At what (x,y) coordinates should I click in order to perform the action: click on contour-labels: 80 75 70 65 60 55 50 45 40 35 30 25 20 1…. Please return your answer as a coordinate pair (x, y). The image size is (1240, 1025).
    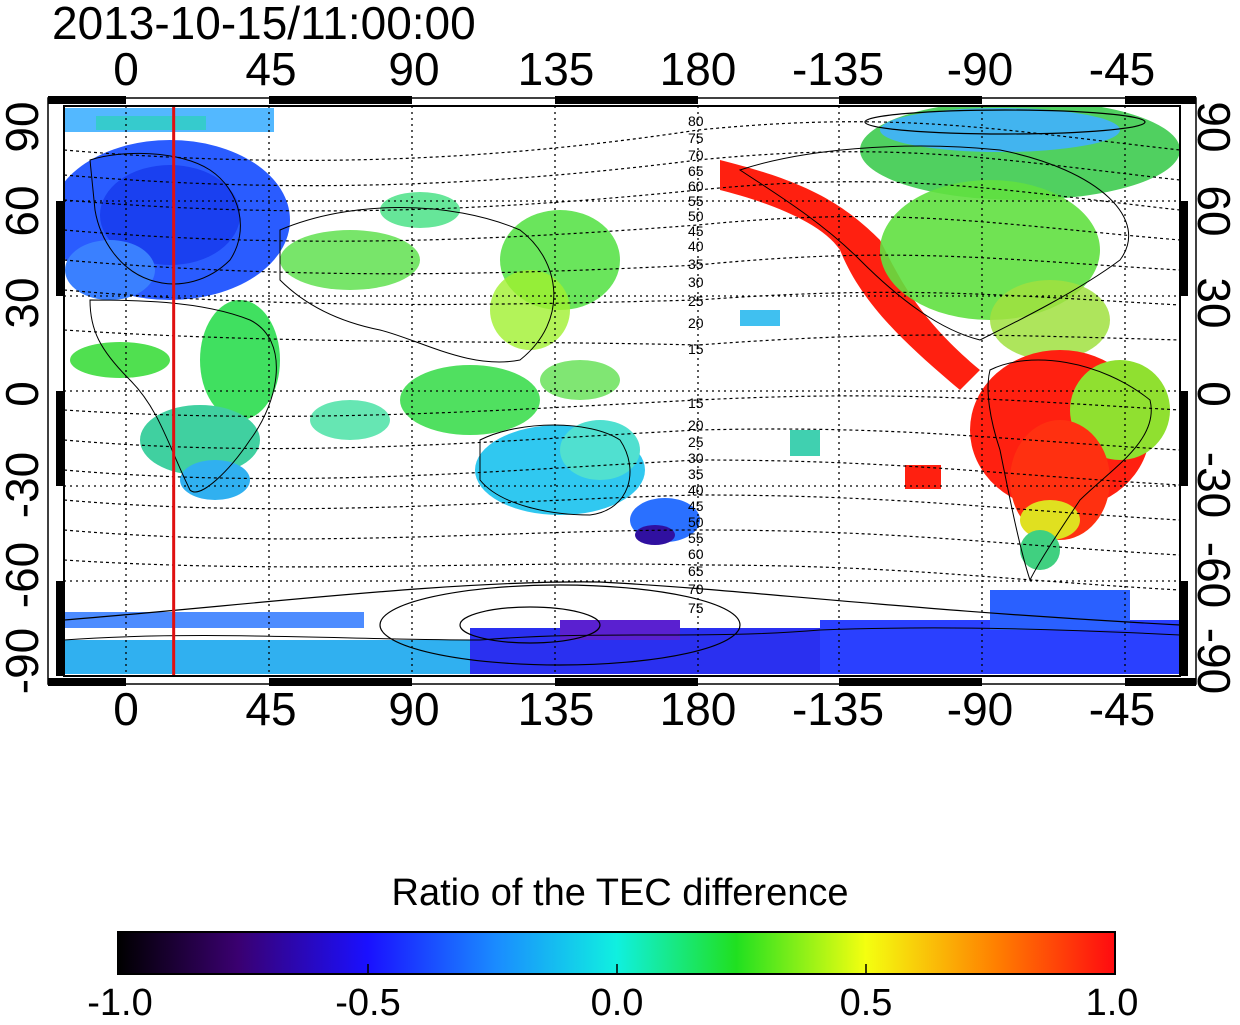
    Looking at the image, I should click on (696, 364).